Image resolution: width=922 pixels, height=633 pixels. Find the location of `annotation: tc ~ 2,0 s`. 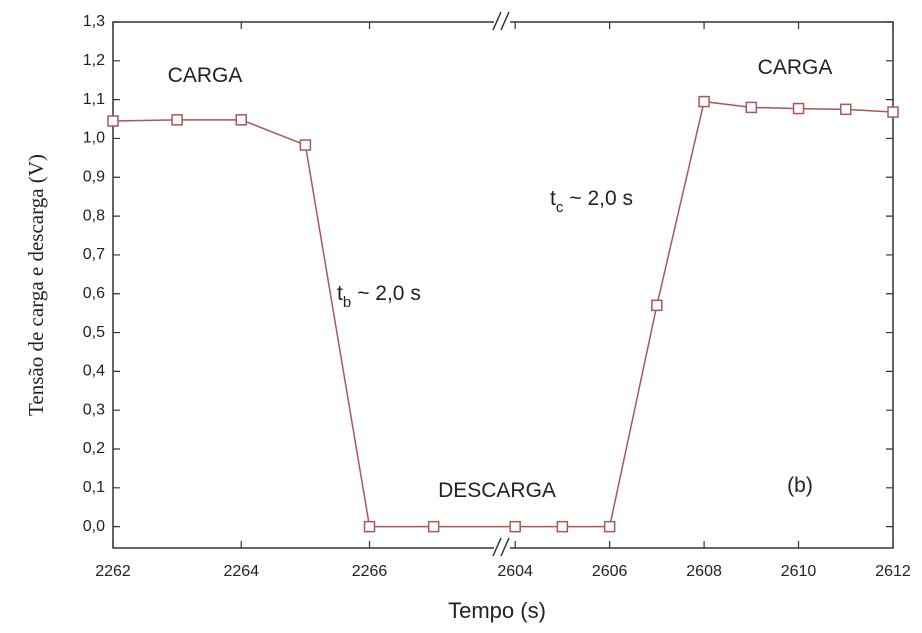

annotation: tc ~ 2,0 s is located at coordinates (591, 201).